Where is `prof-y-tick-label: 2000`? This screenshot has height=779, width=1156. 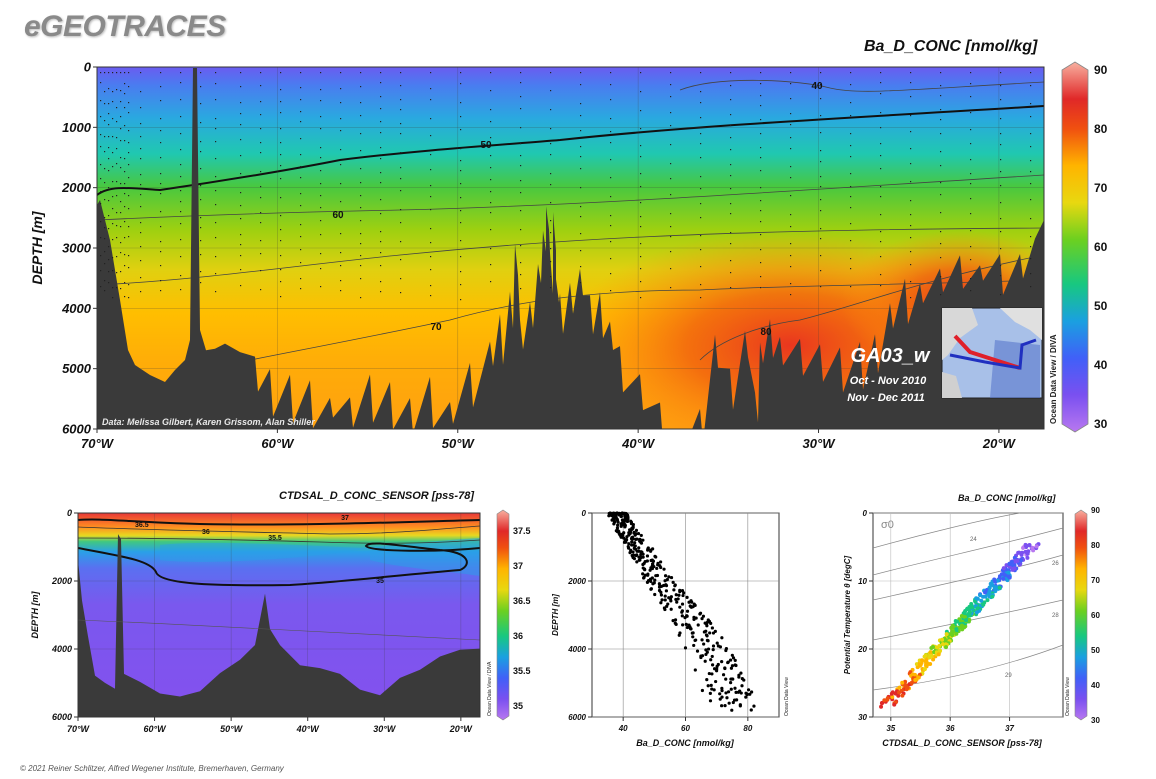 prof-y-tick-label: 2000 is located at coordinates (576, 581).